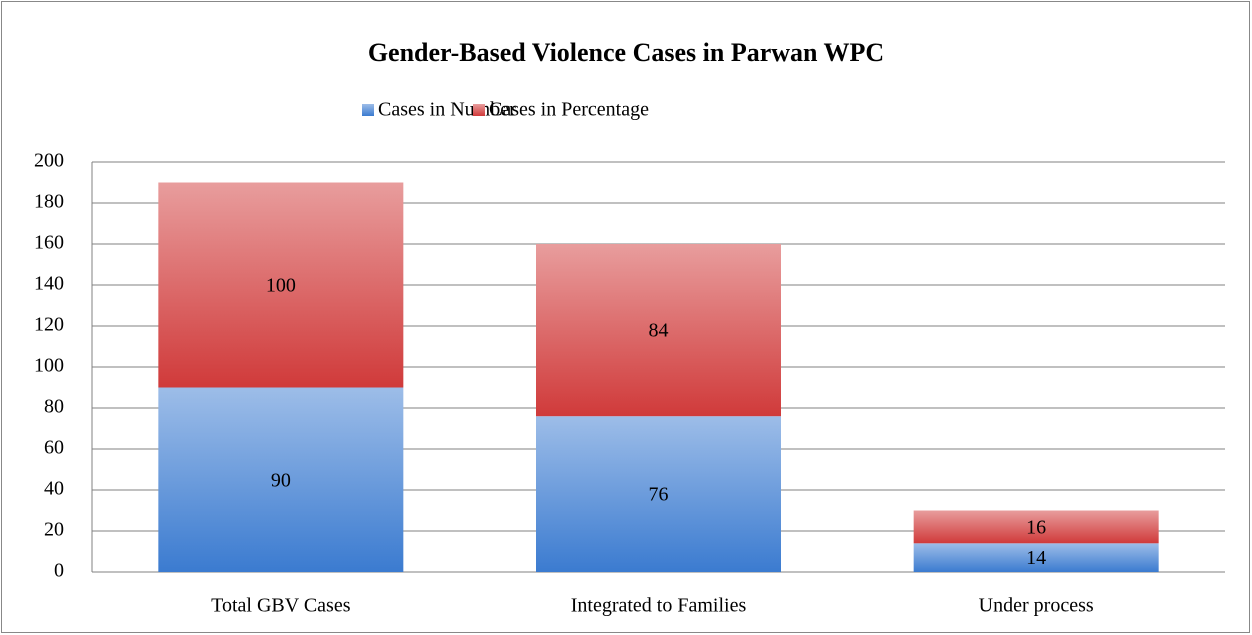 The height and width of the screenshot is (635, 1252). I want to click on data-label: 76, so click(659, 495).